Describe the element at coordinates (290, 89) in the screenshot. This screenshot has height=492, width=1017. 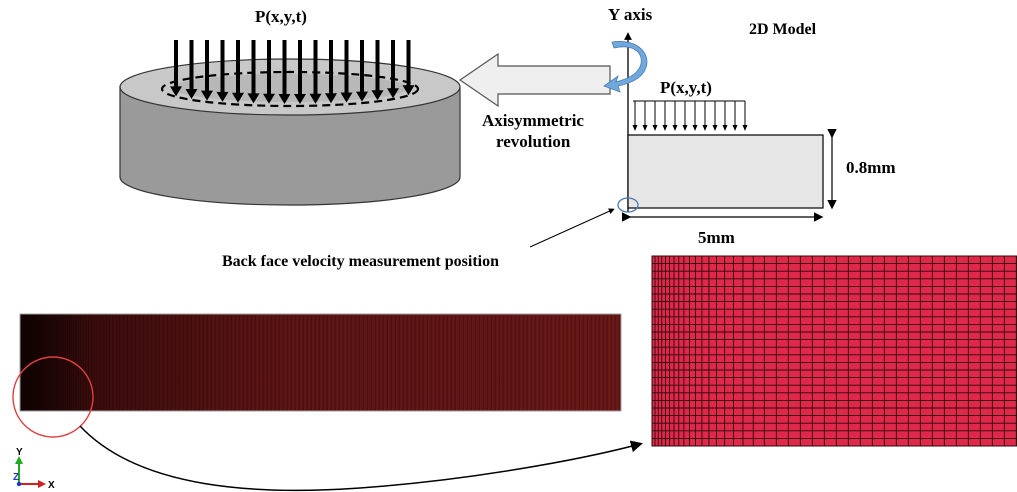
I see `load-area-dashed-outline` at that location.